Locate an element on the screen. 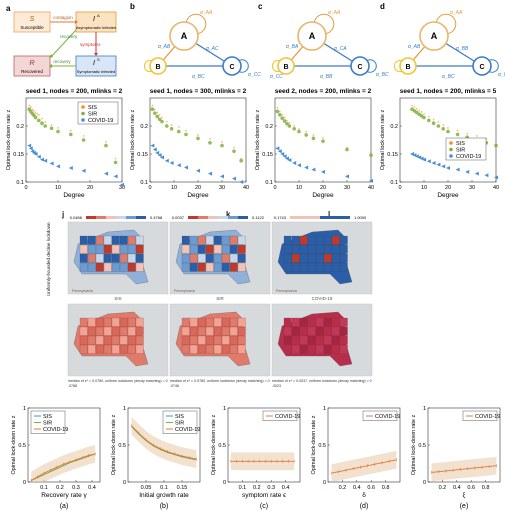  y-tick-label: 1 is located at coordinates (224, 409).